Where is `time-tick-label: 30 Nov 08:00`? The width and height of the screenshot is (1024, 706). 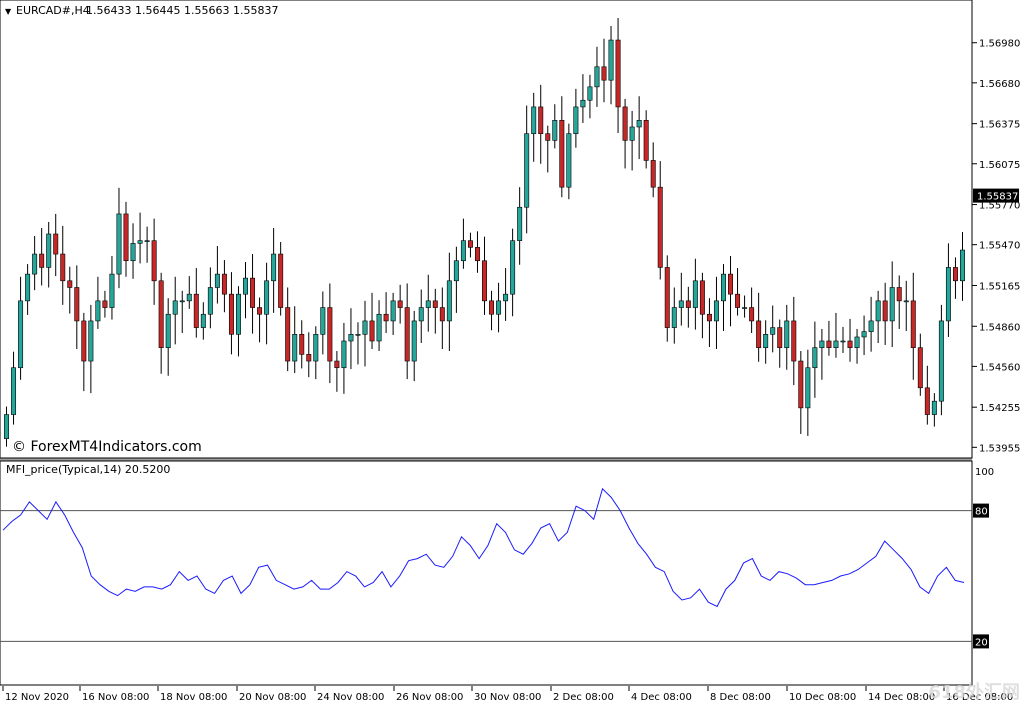
time-tick-label: 30 Nov 08:00 is located at coordinates (507, 697).